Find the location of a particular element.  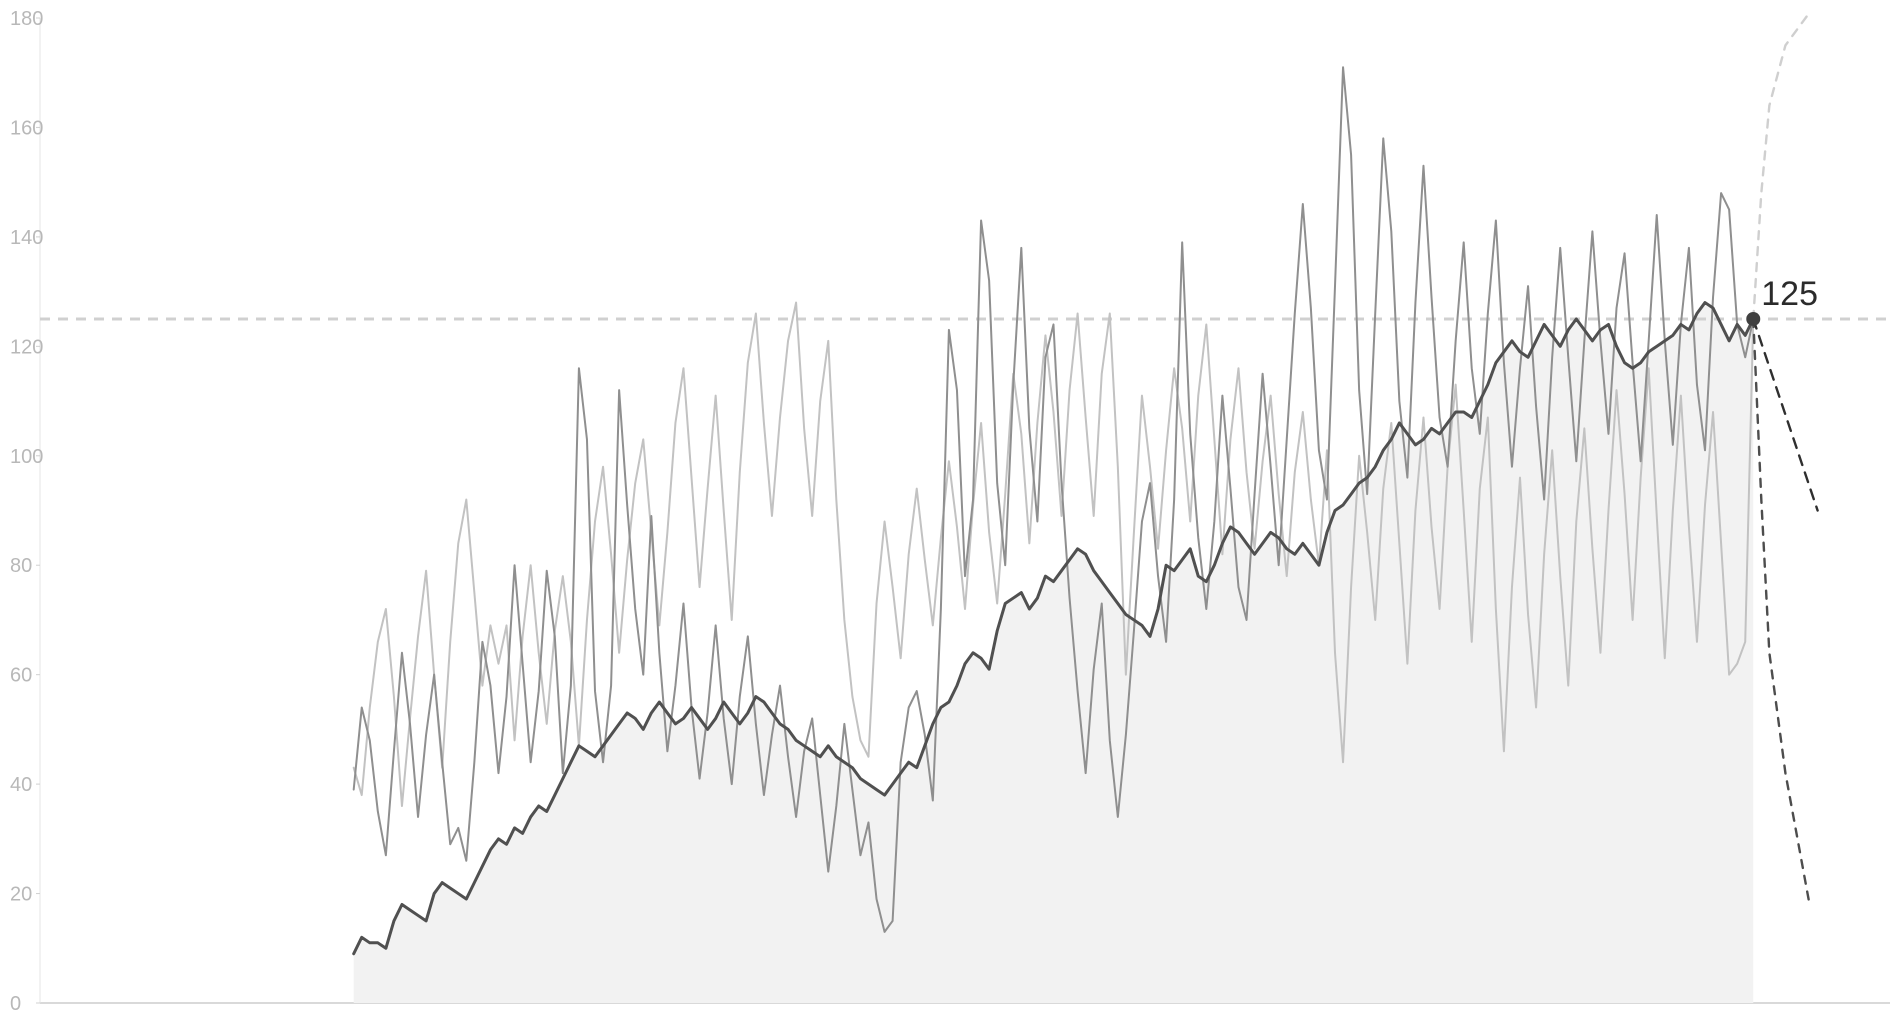

annotation-layer: 125 is located at coordinates (1782, 300).